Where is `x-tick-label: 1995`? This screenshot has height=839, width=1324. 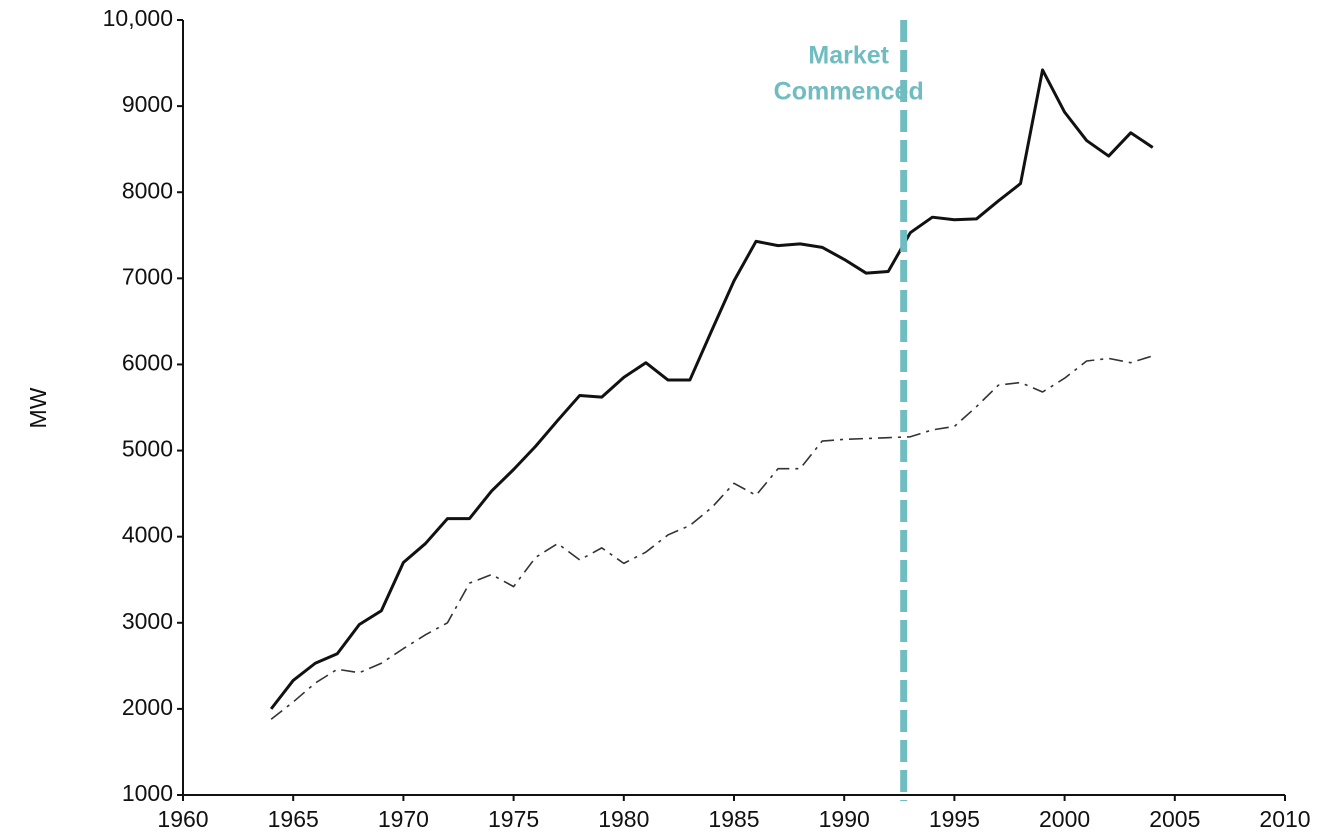 x-tick-label: 1995 is located at coordinates (954, 819).